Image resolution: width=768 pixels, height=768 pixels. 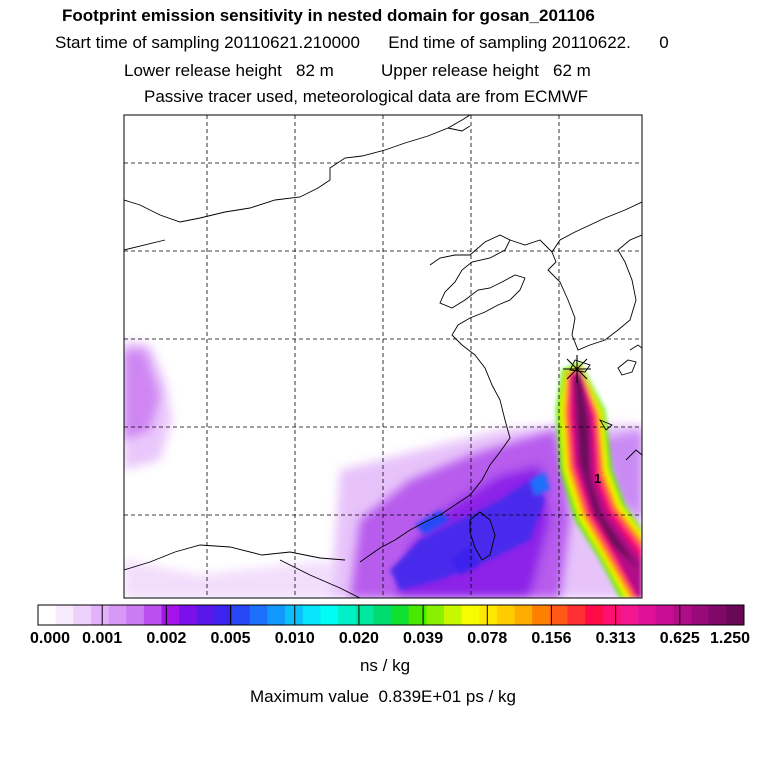 I want to click on receptor-marker, so click(x=577, y=369).